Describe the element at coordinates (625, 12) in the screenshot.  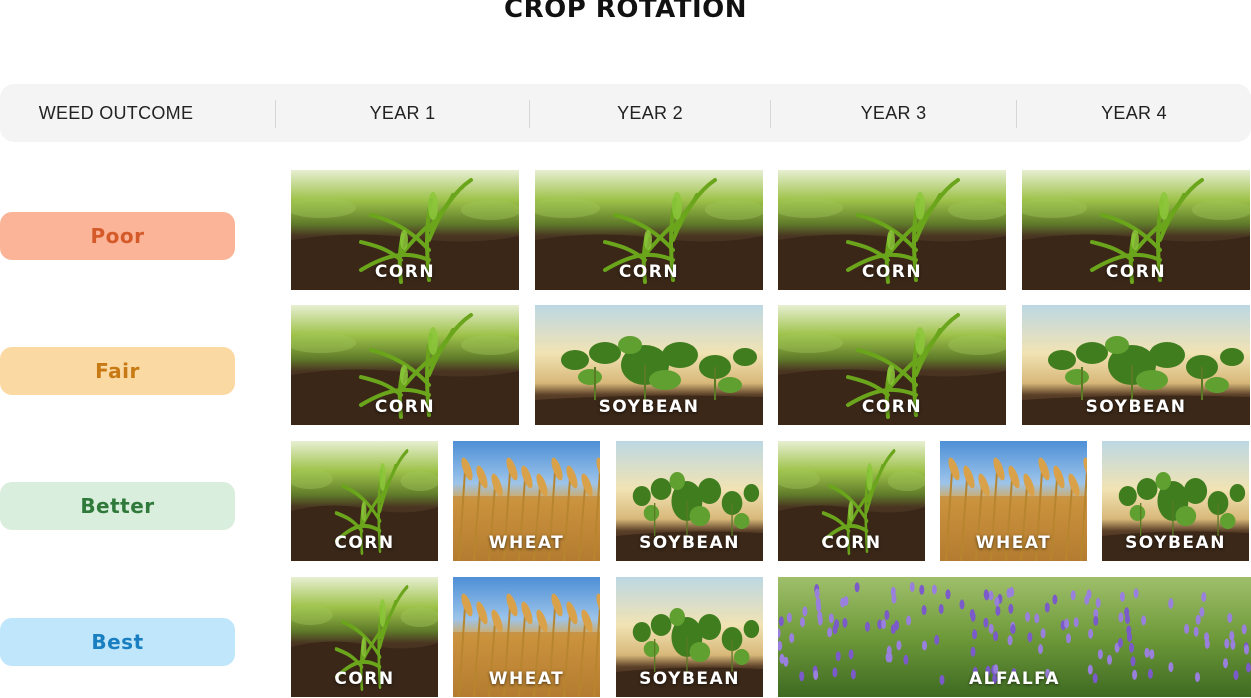
I see `page-title: CROP ROTATION` at that location.